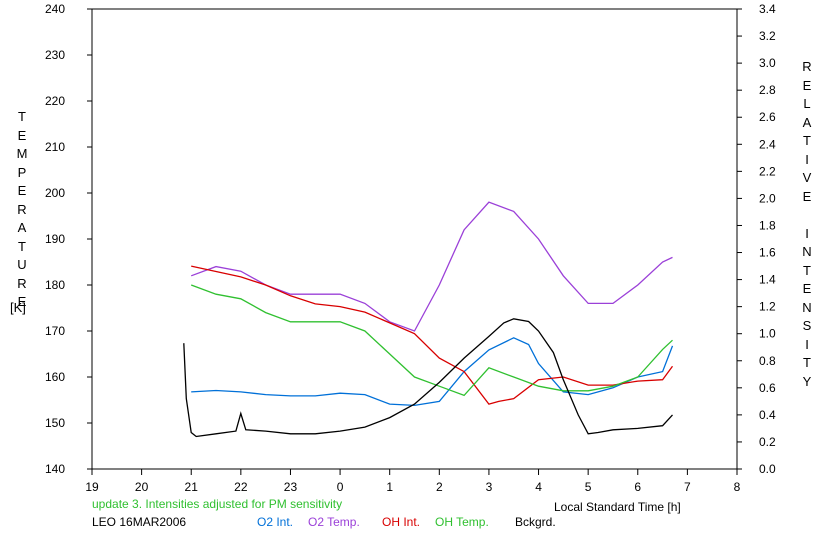 Image resolution: width=828 pixels, height=535 pixels. Describe the element at coordinates (767, 144) in the screenshot. I see `right-tick-label: 2.4` at that location.